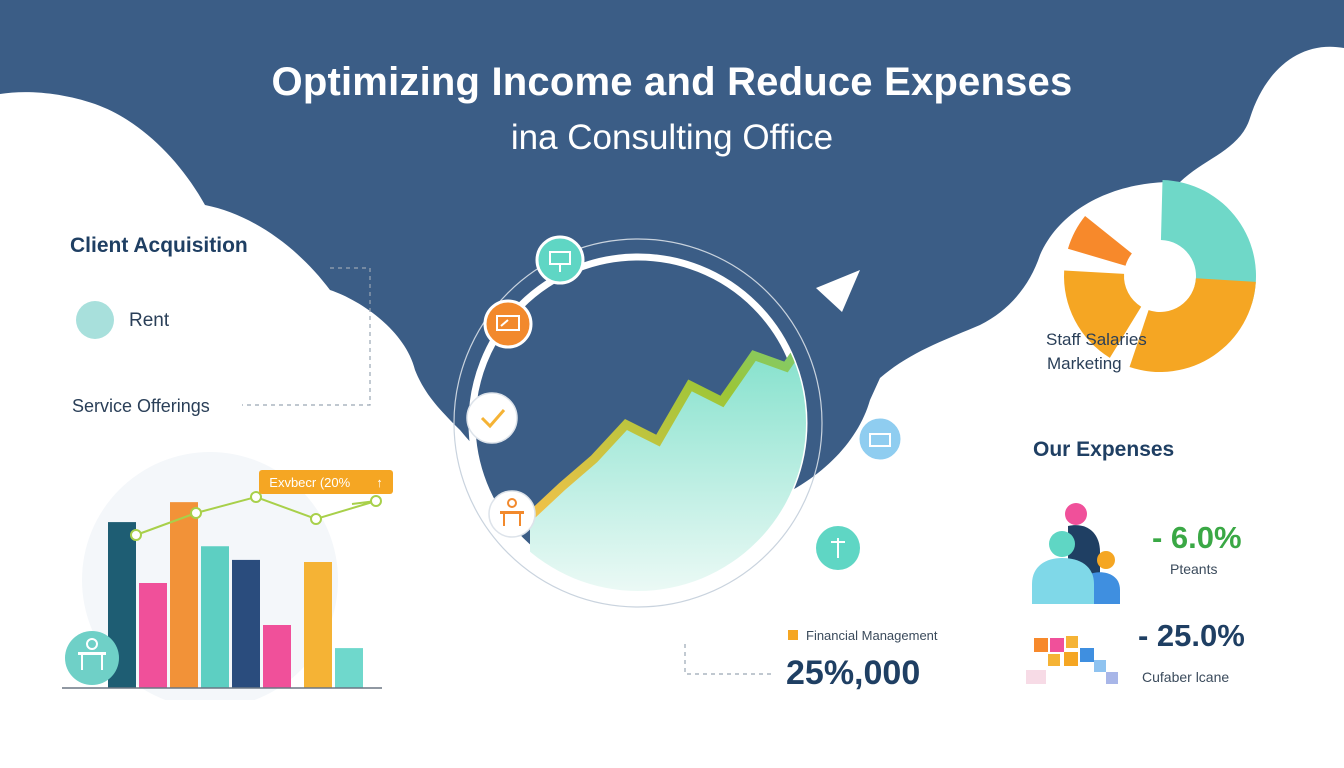 Image resolution: width=1344 pixels, height=768 pixels. Describe the element at coordinates (492, 418) in the screenshot. I see `checkmark-icon` at that location.